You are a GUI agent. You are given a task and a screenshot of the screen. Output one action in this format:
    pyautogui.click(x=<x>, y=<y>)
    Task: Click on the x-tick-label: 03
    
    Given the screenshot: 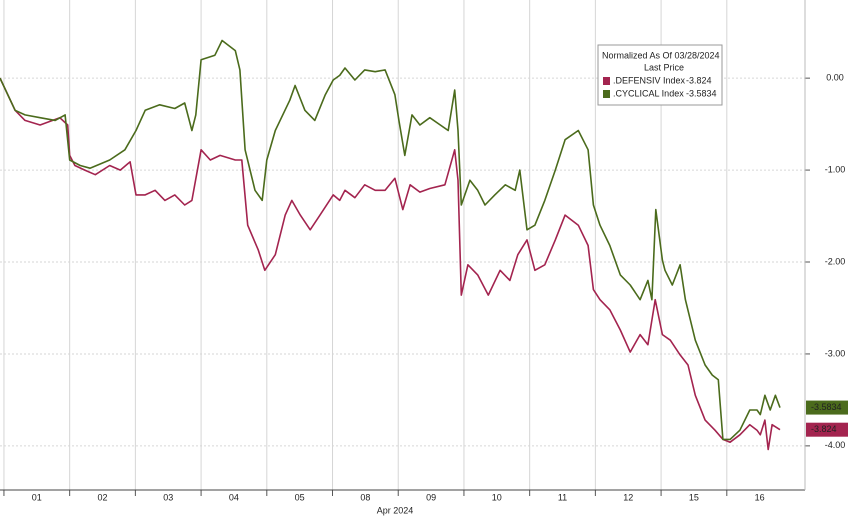 What is the action you would take?
    pyautogui.click(x=168, y=497)
    